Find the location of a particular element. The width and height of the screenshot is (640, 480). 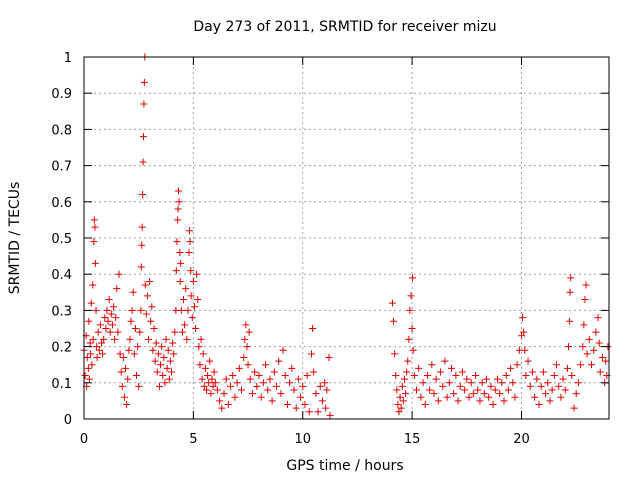

x-tick-label: 20 is located at coordinates (521, 439).